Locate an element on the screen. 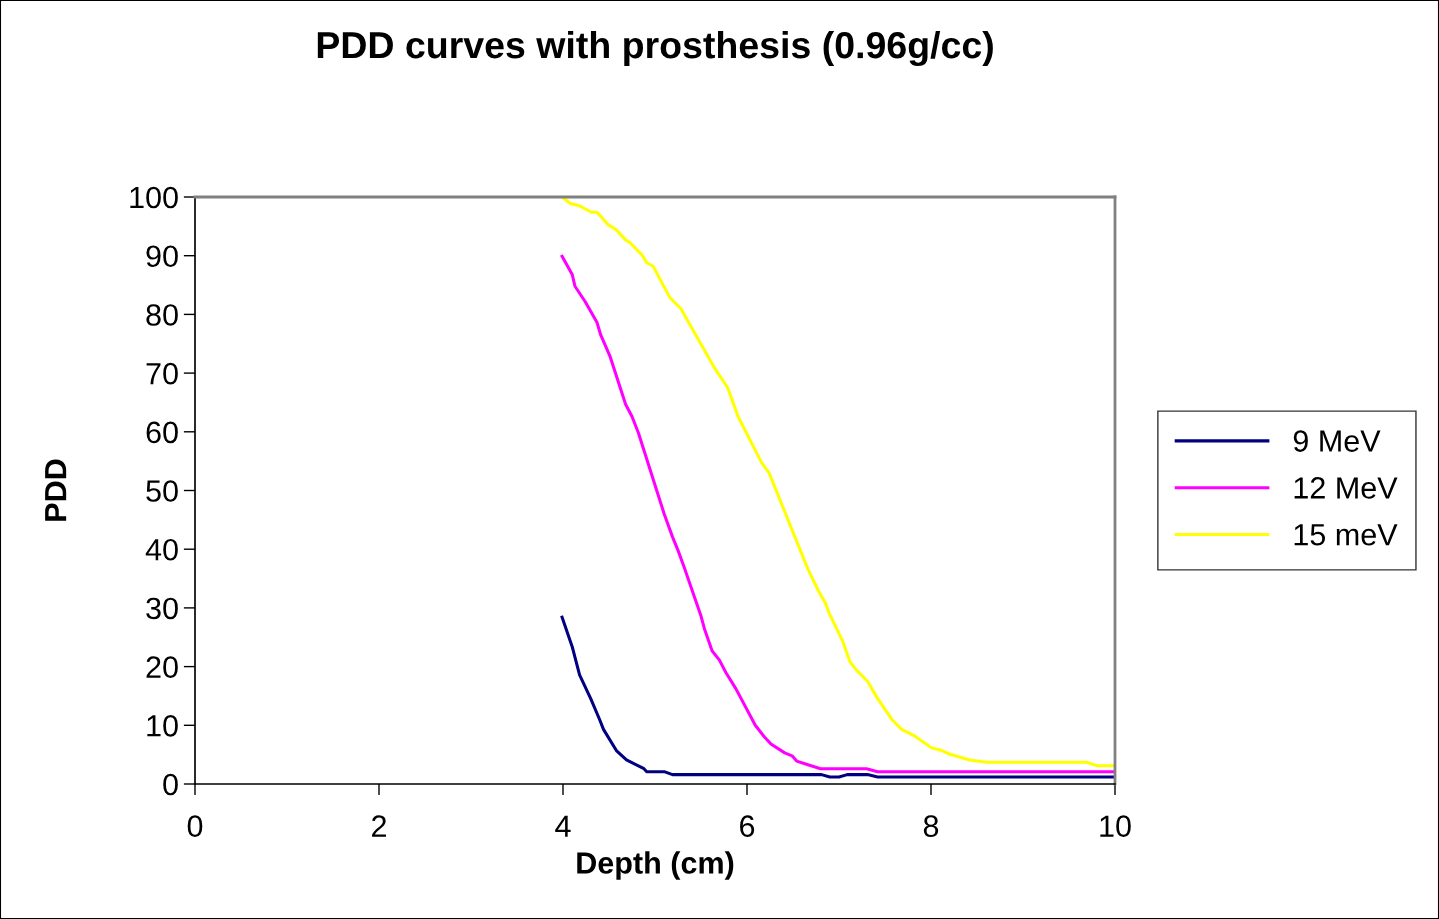 The image size is (1439, 919). y-tick-label: 10 is located at coordinates (162, 726).